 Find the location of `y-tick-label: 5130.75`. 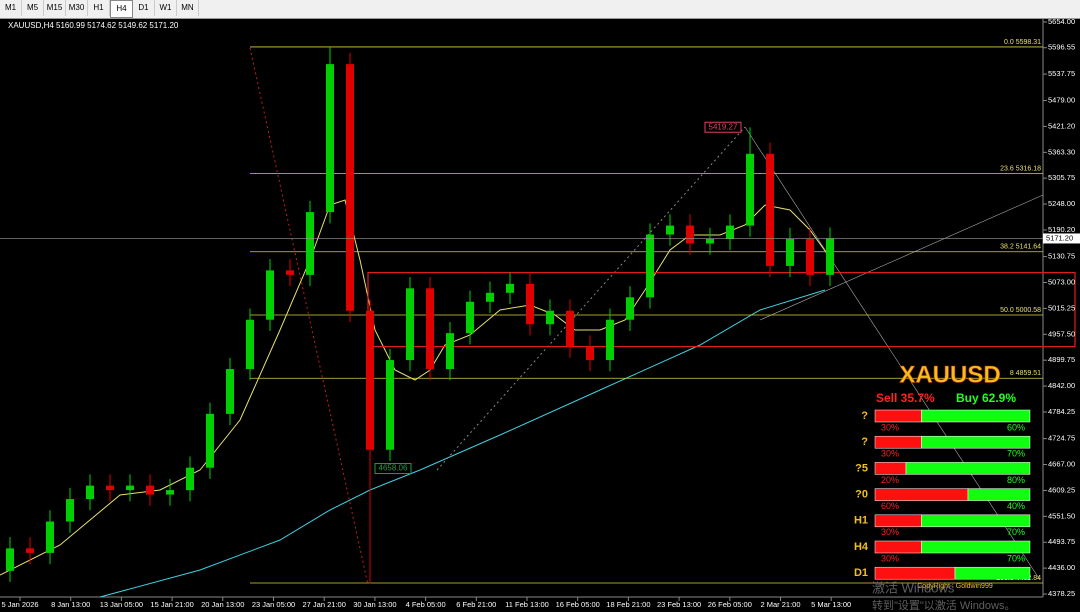

y-tick-label: 5130.75 is located at coordinates (1061, 256).